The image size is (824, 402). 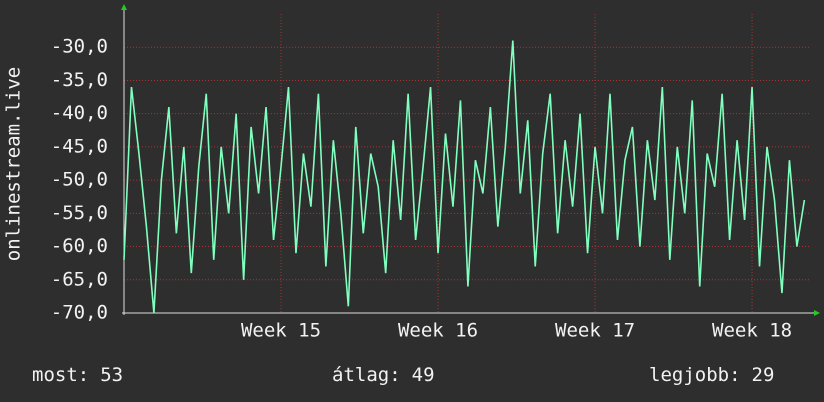 I want to click on summary-item: legjobb: 29, so click(x=711, y=375).